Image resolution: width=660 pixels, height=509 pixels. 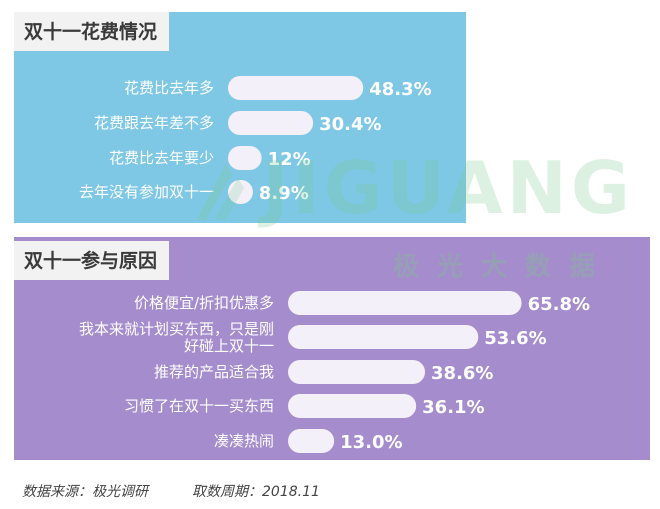 I want to click on data-source: 数据来源：极光调研, so click(x=85, y=492).